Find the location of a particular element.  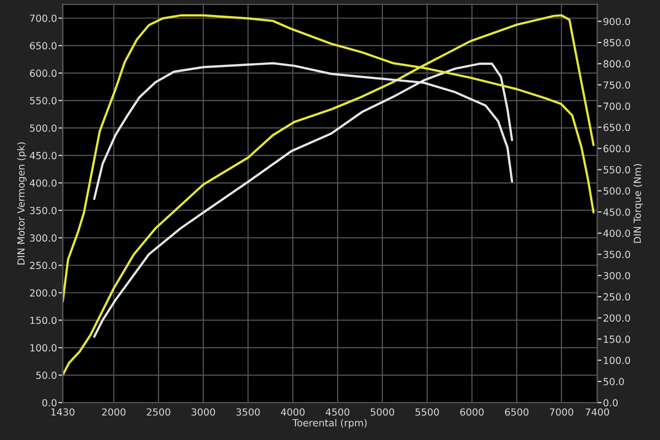

y2-tick-label: 0.0 is located at coordinates (610, 402).